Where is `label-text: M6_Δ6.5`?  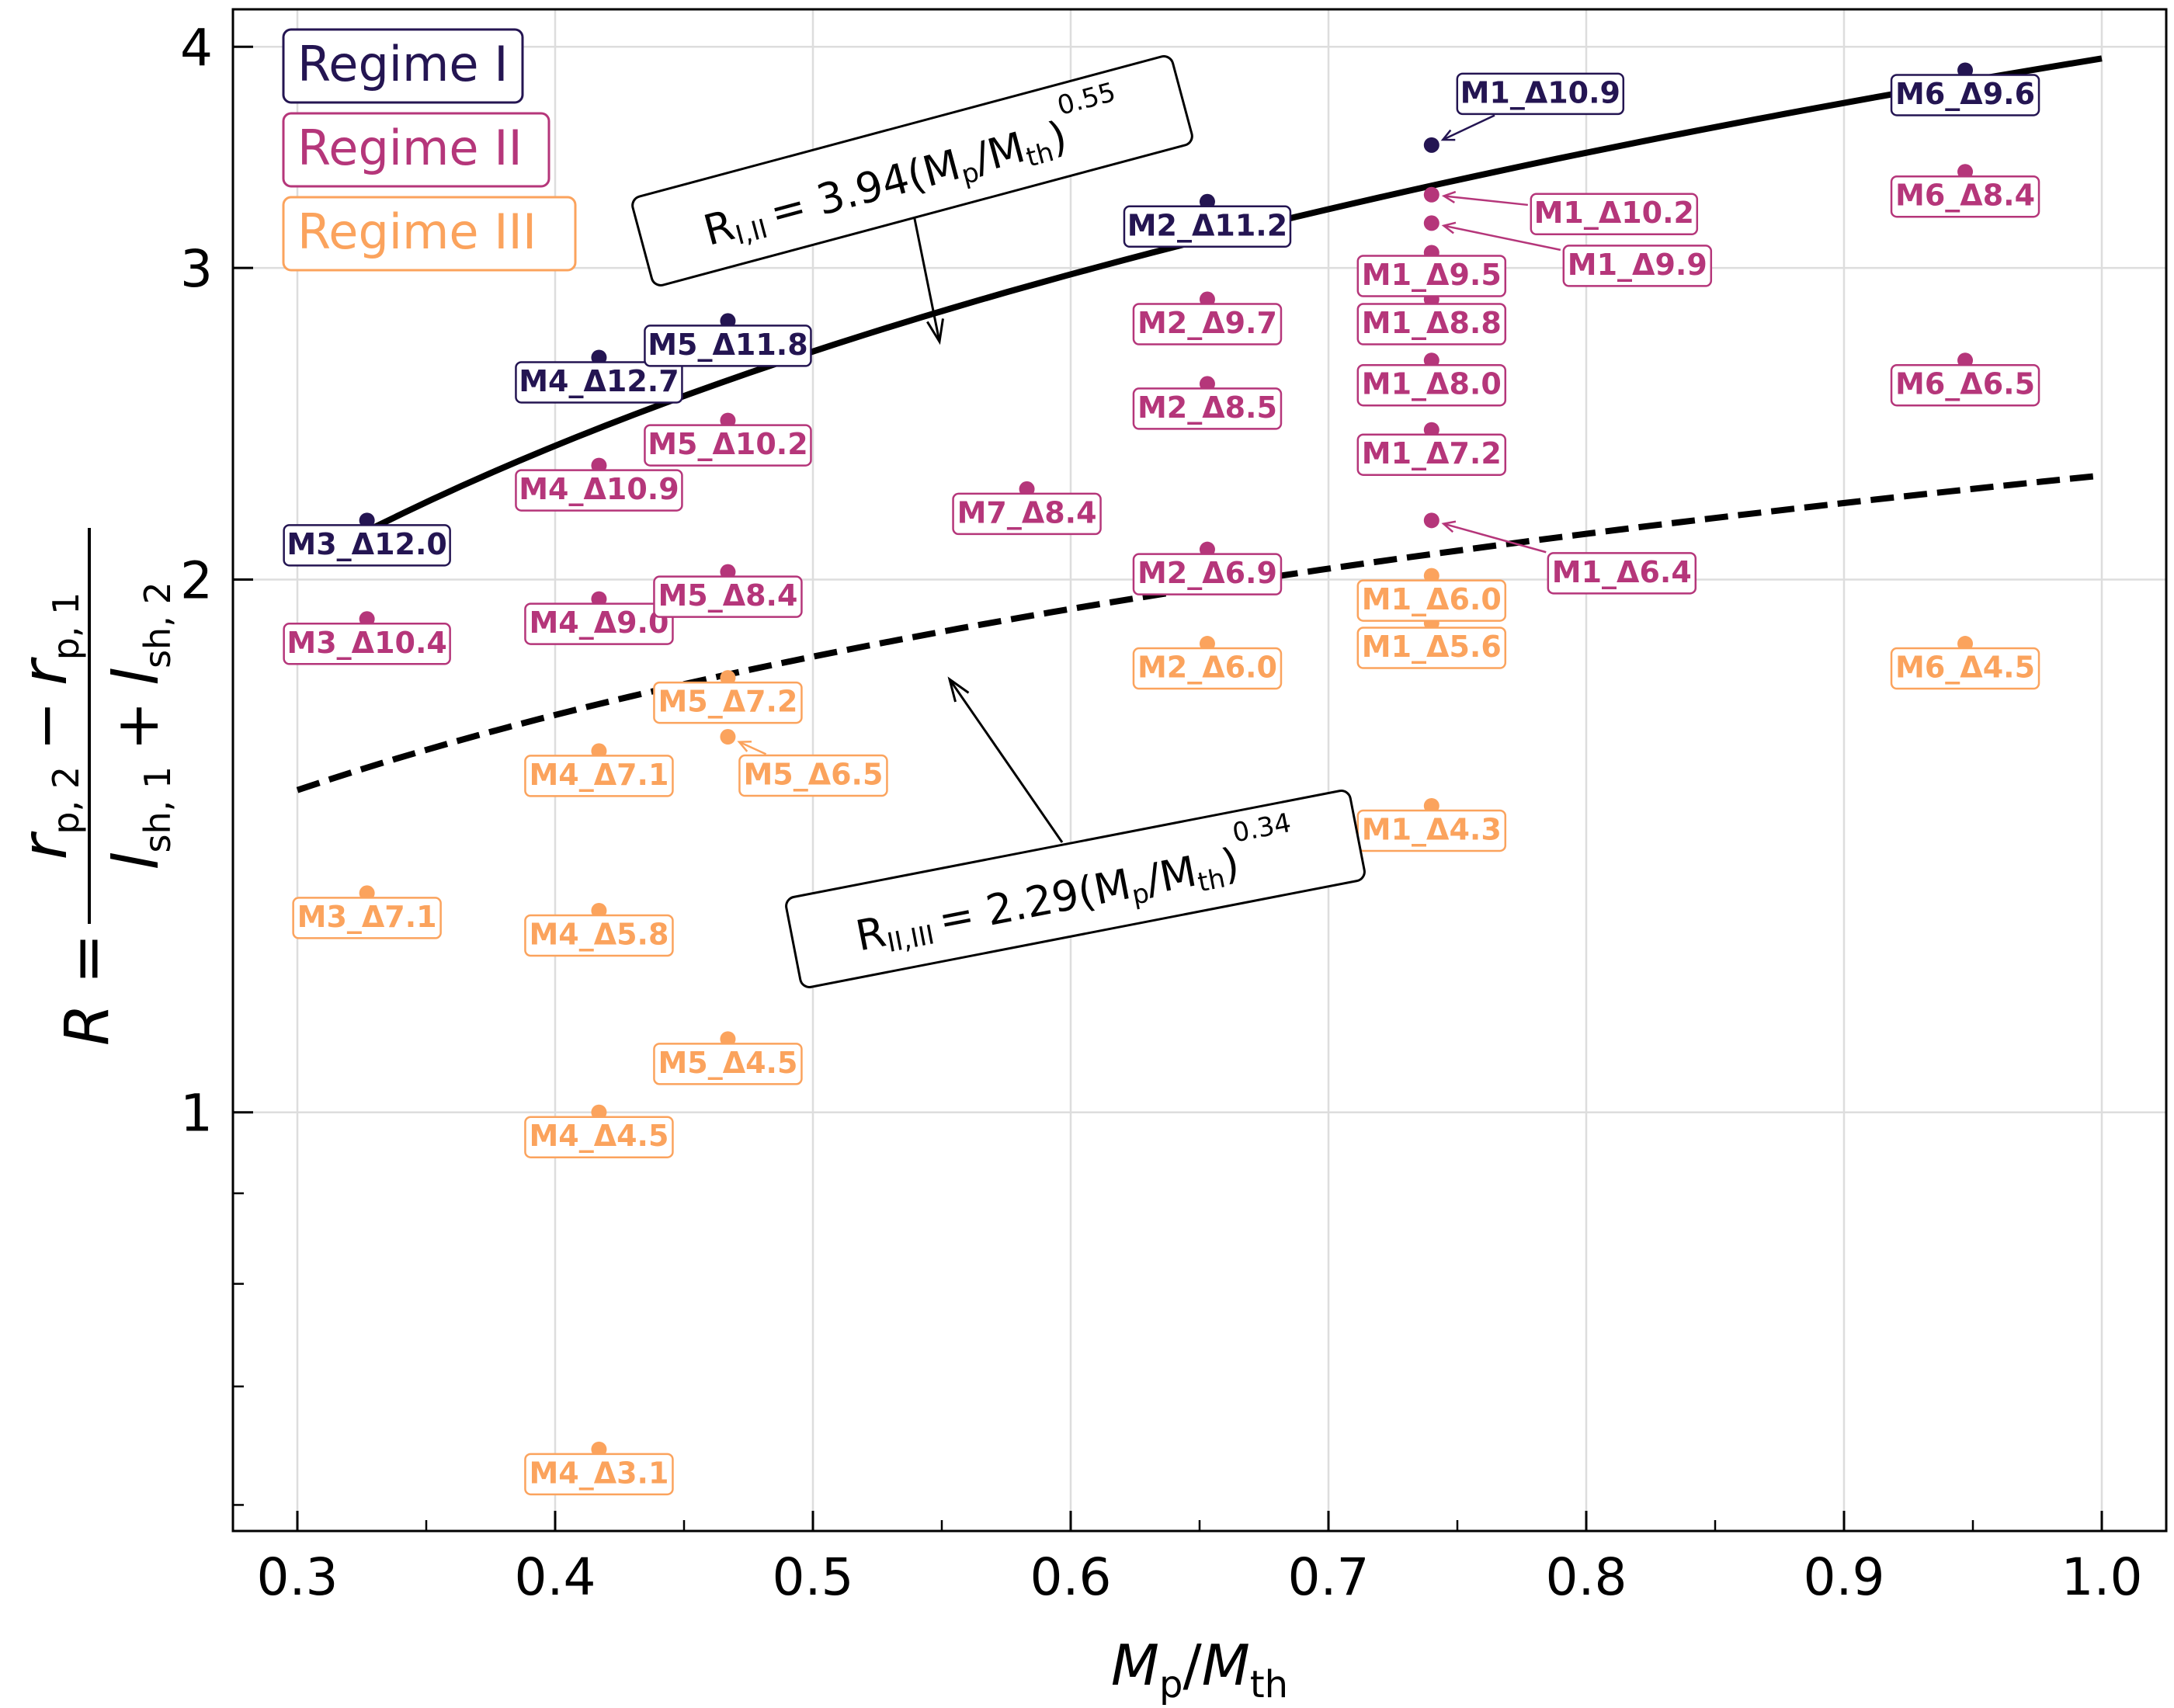 label-text: M6_Δ6.5 is located at coordinates (1965, 384).